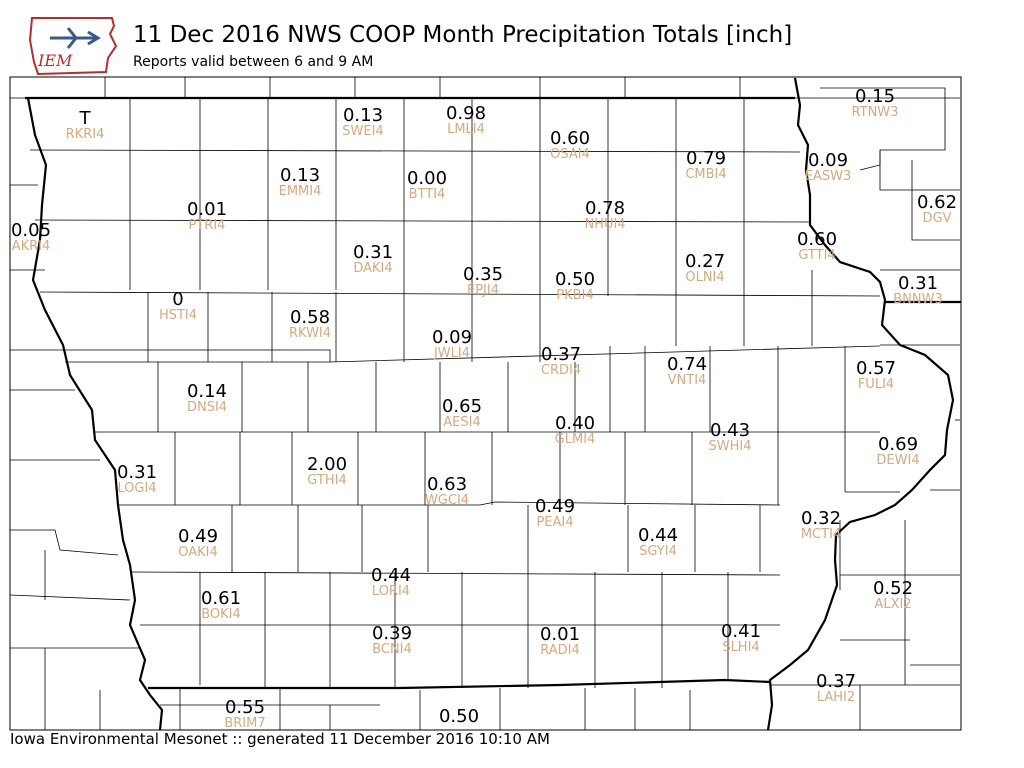  I want to click on station-plot: 0.50, so click(459, 716).